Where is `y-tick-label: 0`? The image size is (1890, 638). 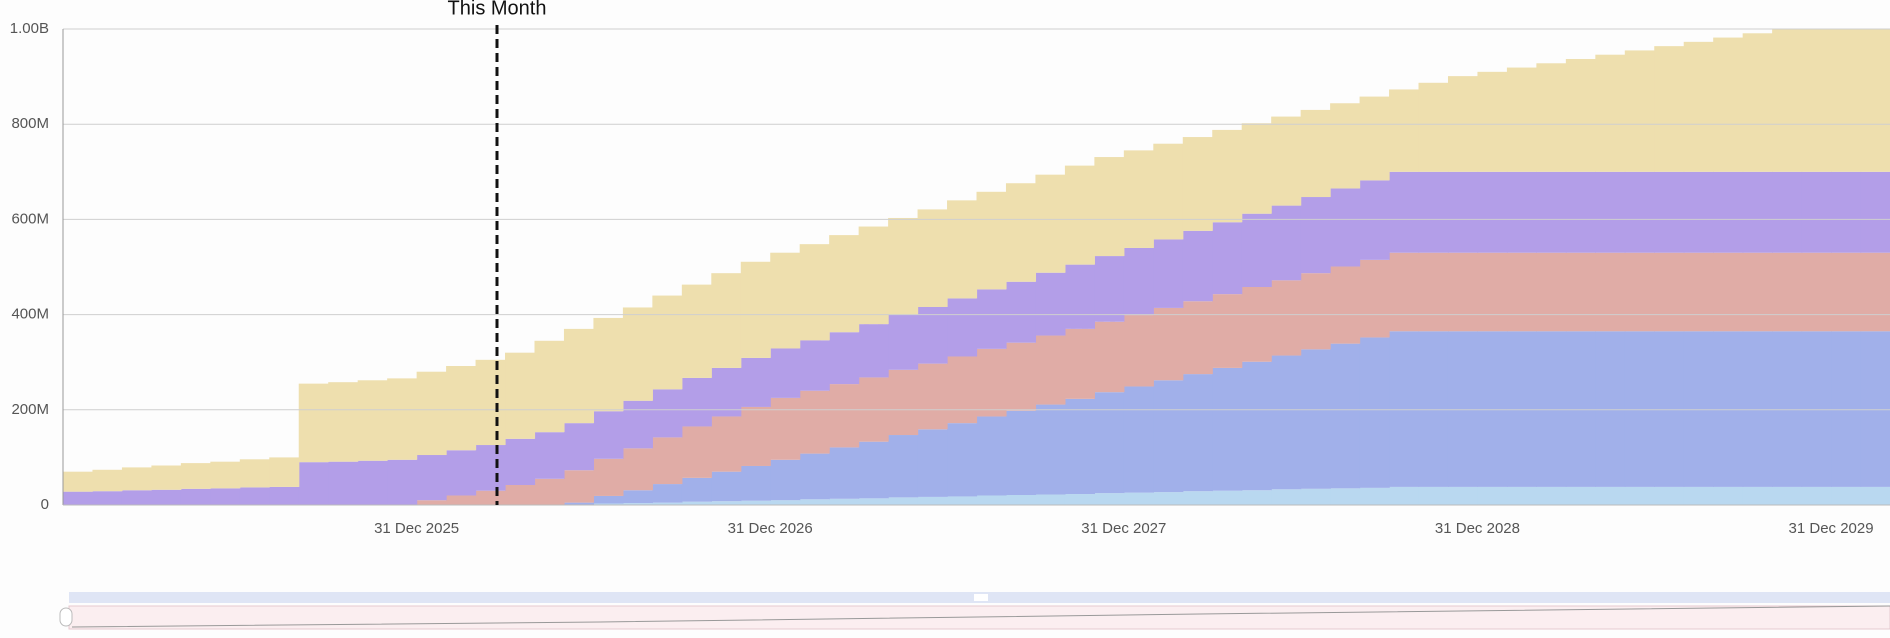
y-tick-label: 0 is located at coordinates (45, 504).